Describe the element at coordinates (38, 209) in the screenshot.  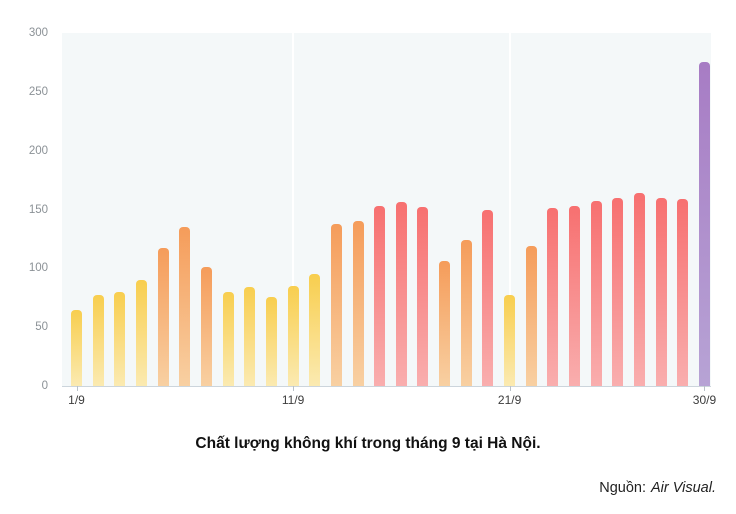
I see `y-tick-label: 150` at that location.